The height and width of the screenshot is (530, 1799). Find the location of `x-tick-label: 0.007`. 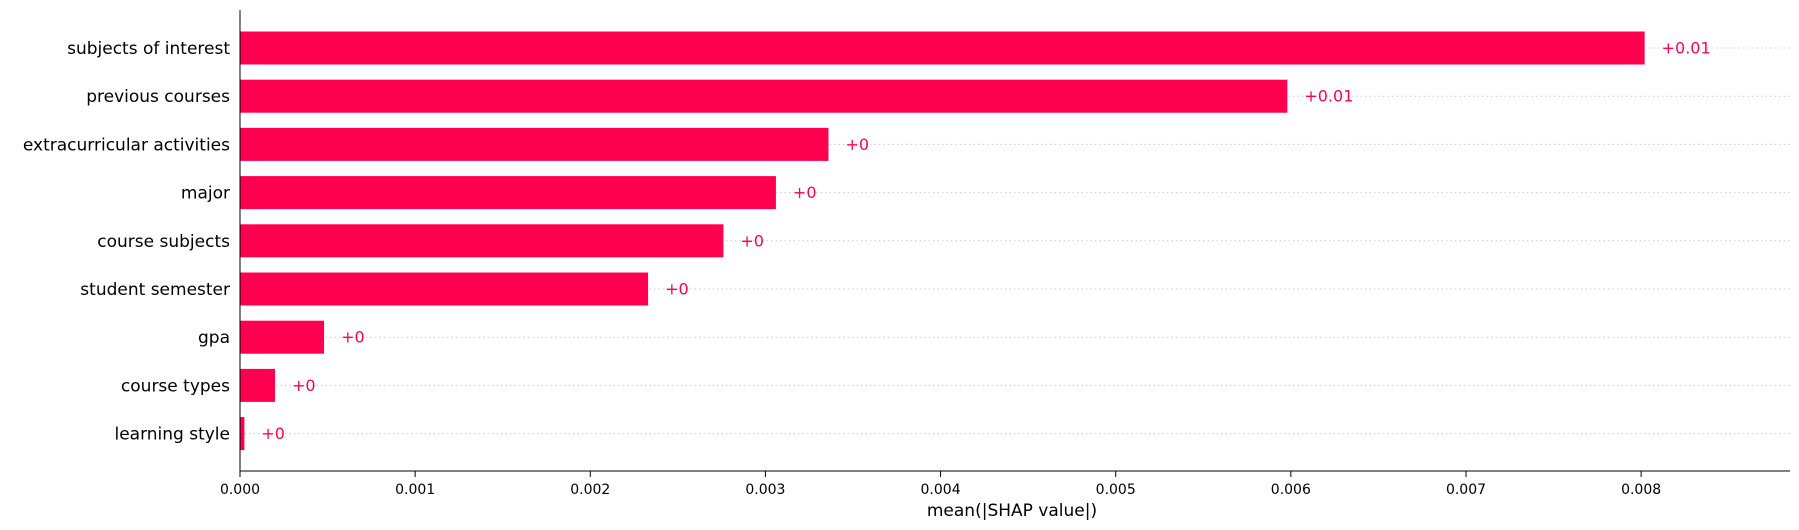

x-tick-label: 0.007 is located at coordinates (1466, 490).